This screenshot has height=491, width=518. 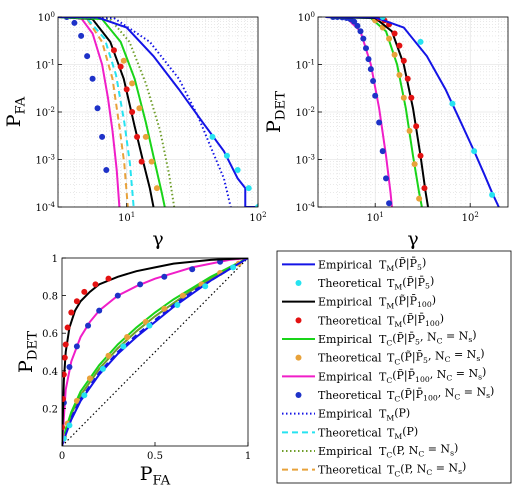 I want to click on legend-item: Theoretical TC​(P, NC​ = Ns​), so click(x=374, y=469).